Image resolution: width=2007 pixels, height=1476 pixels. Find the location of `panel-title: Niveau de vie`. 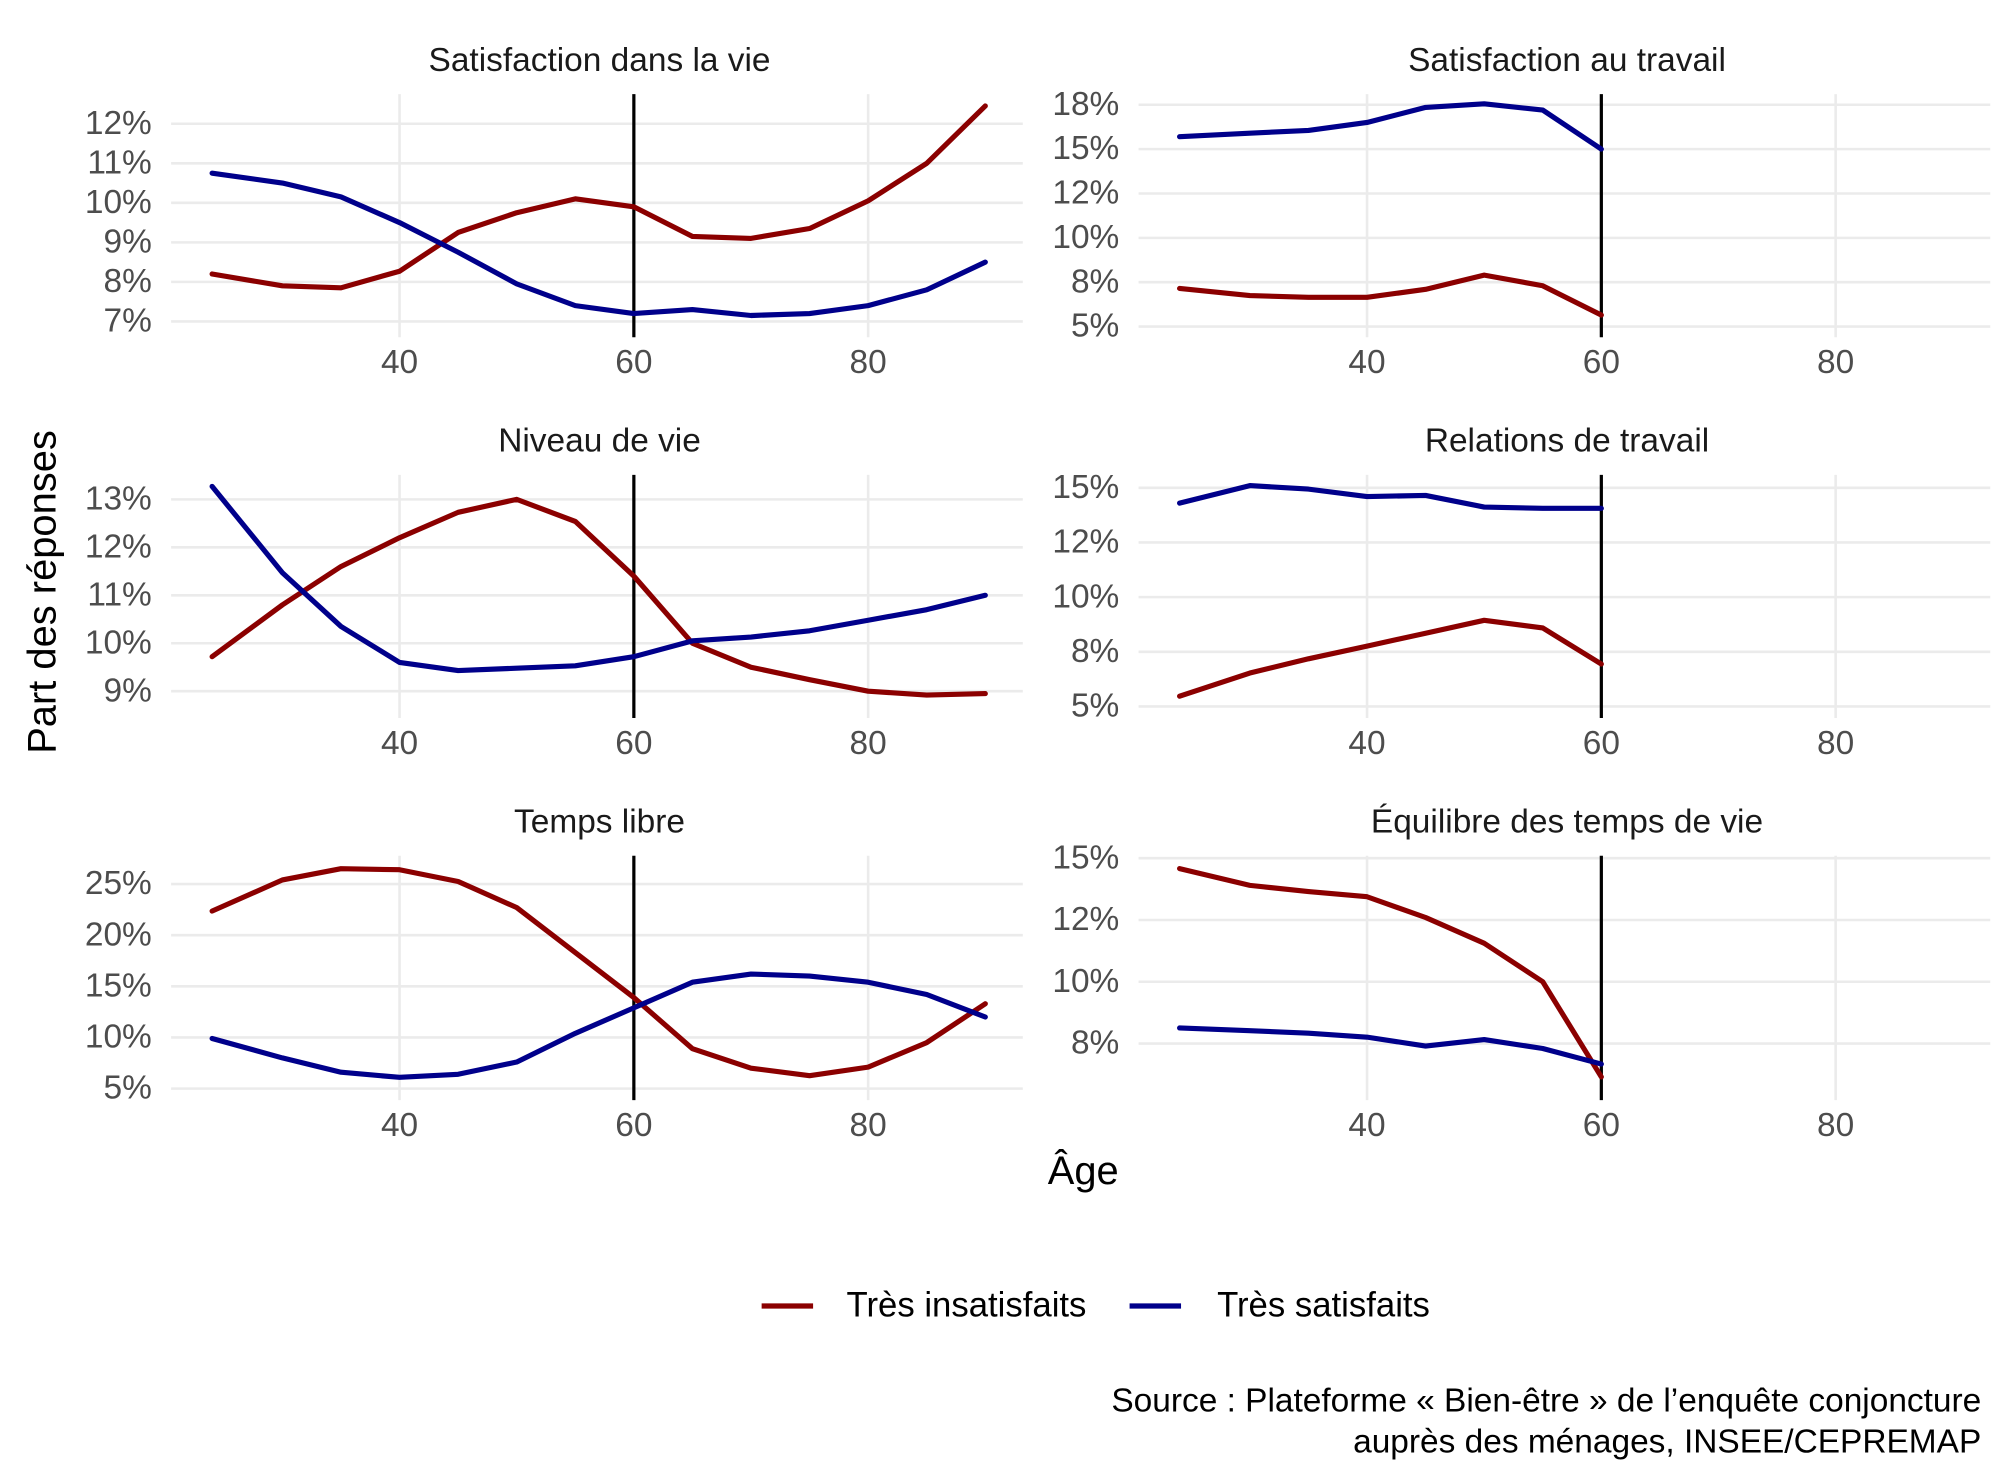

panel-title: Niveau de vie is located at coordinates (599, 441).